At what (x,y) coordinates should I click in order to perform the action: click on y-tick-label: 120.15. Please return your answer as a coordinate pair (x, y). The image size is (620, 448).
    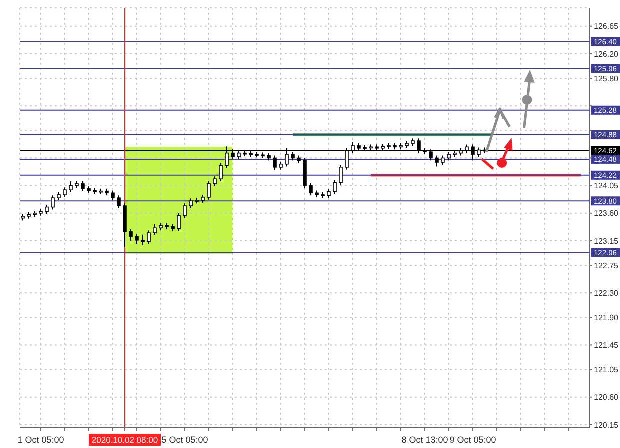
    Looking at the image, I should click on (607, 425).